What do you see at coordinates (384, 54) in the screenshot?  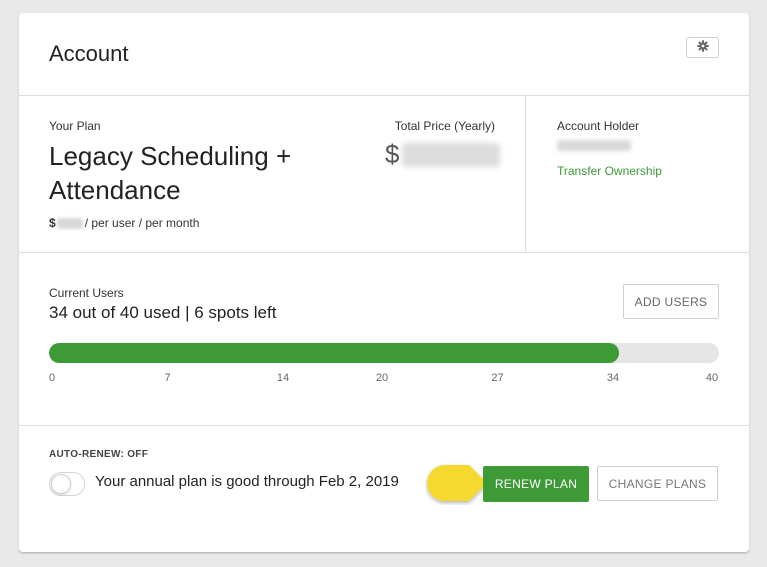 I see `account-header: Account` at bounding box center [384, 54].